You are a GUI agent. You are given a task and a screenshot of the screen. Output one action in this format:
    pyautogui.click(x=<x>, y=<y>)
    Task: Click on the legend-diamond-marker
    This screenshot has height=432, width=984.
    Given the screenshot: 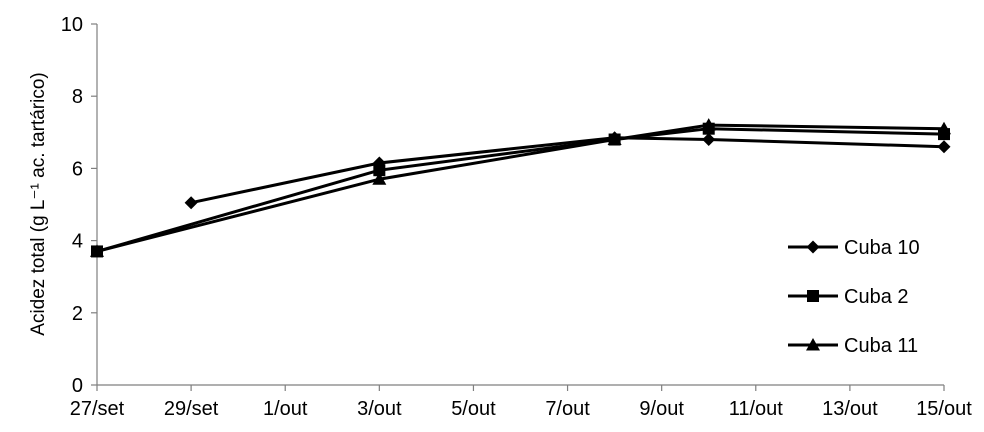 What is the action you would take?
    pyautogui.click(x=813, y=247)
    